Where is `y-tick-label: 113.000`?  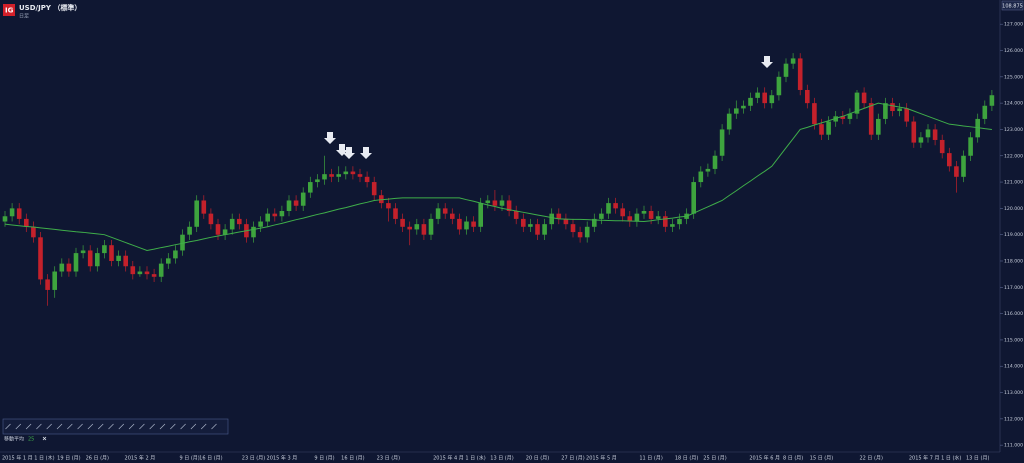 y-tick-label: 113.000 is located at coordinates (1013, 393).